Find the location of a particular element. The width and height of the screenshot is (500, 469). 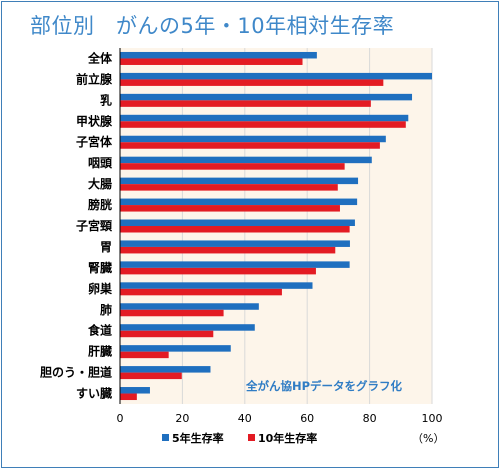

legend-label-5yr: 5年生存率 is located at coordinates (198, 438).